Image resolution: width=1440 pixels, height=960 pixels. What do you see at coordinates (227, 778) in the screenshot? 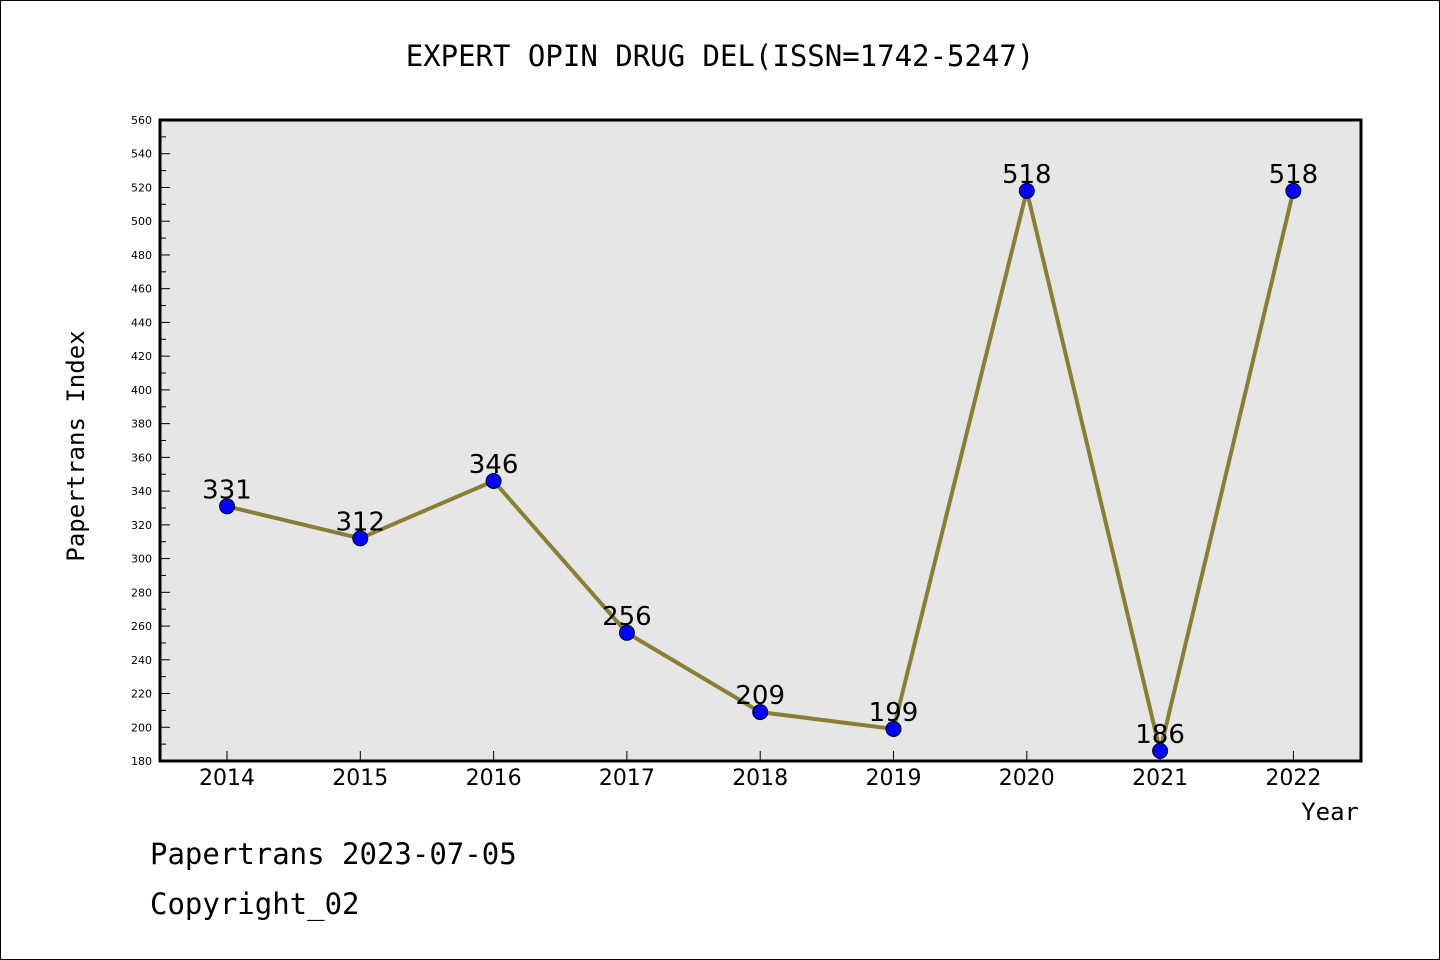
I see `x-tick-label: 2014` at bounding box center [227, 778].